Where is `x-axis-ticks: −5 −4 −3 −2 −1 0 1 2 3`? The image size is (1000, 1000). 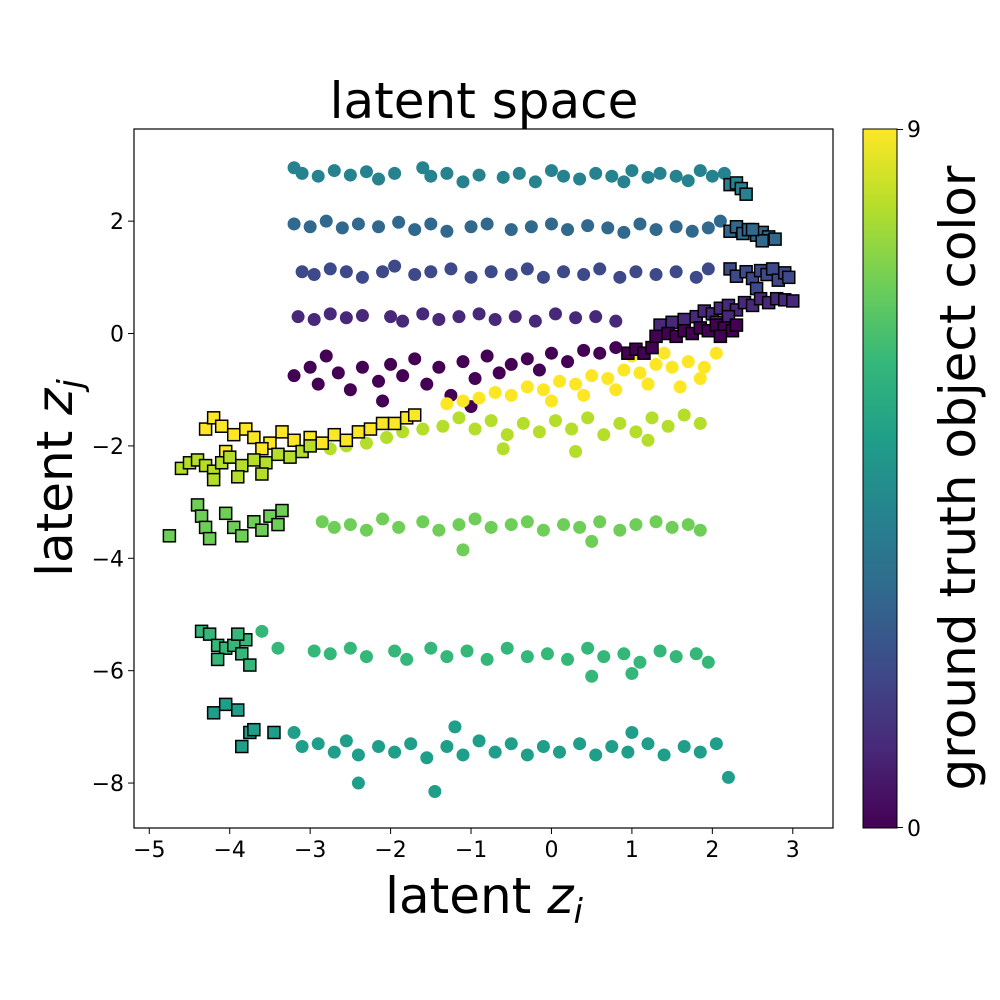 x-axis-ticks: −5 −4 −3 −2 −1 0 1 2 3 is located at coordinates (466, 845).